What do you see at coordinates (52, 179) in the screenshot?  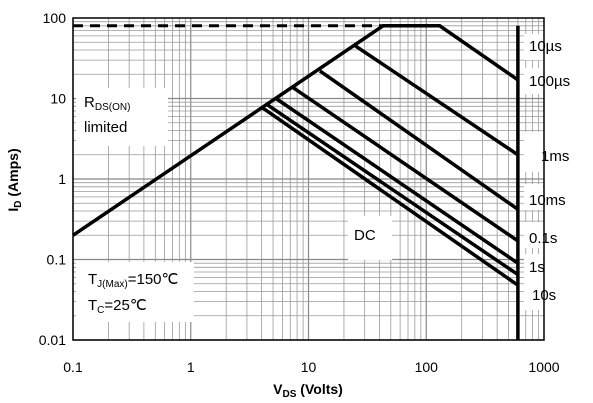 I see `y-tick-labels: 0.01 0.1 1 10 100` at bounding box center [52, 179].